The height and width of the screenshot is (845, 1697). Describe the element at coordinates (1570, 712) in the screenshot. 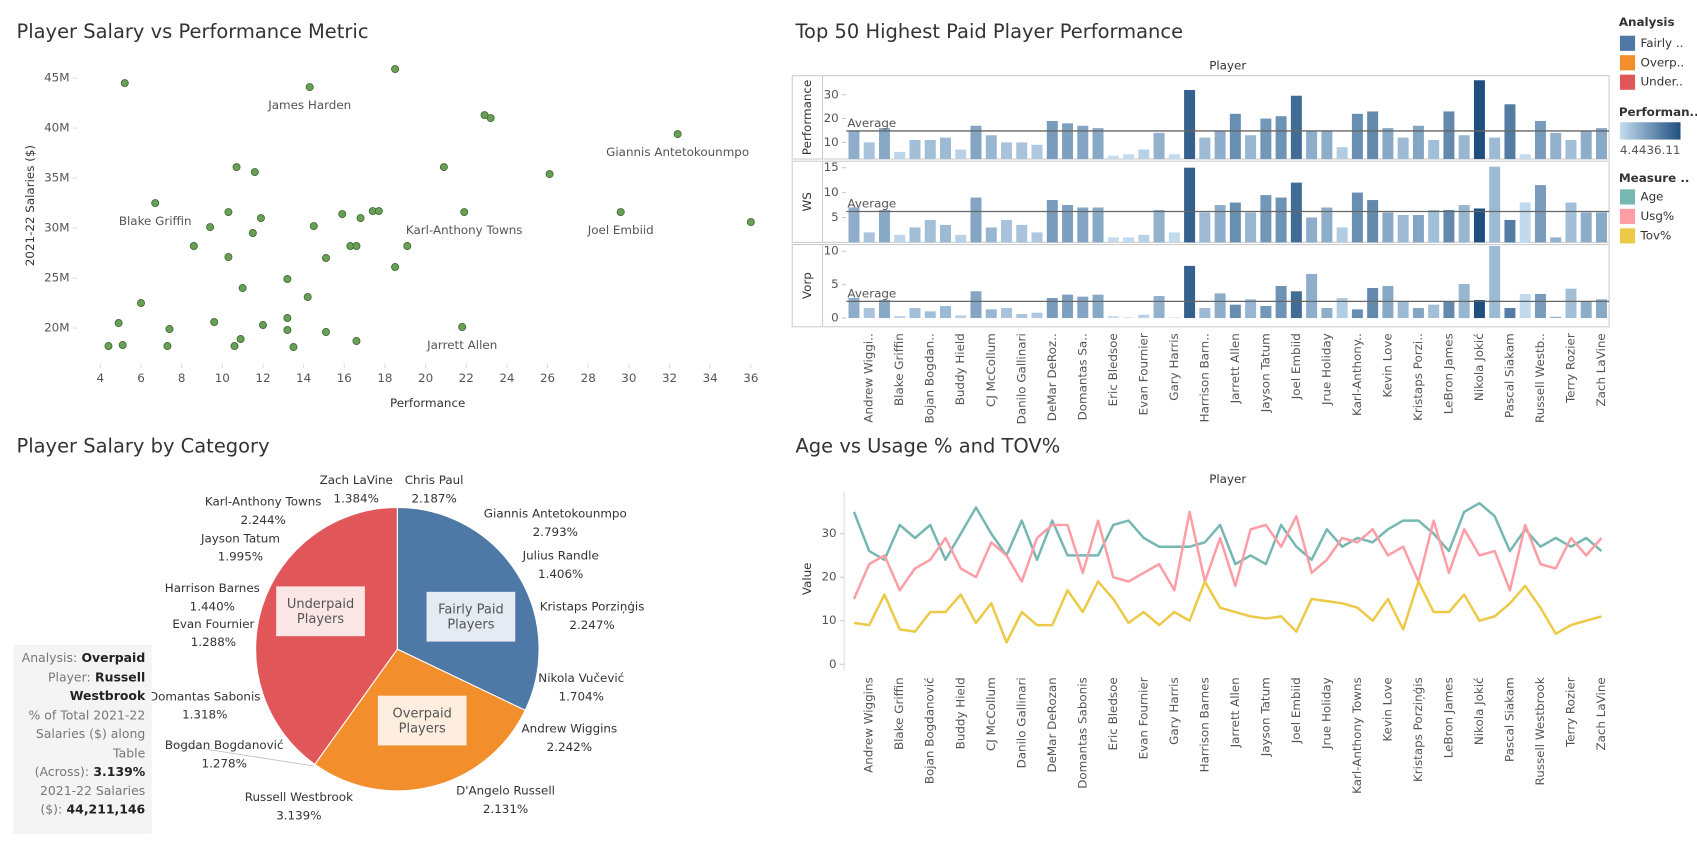

I see `x-tick-label: Terry Rozier` at that location.